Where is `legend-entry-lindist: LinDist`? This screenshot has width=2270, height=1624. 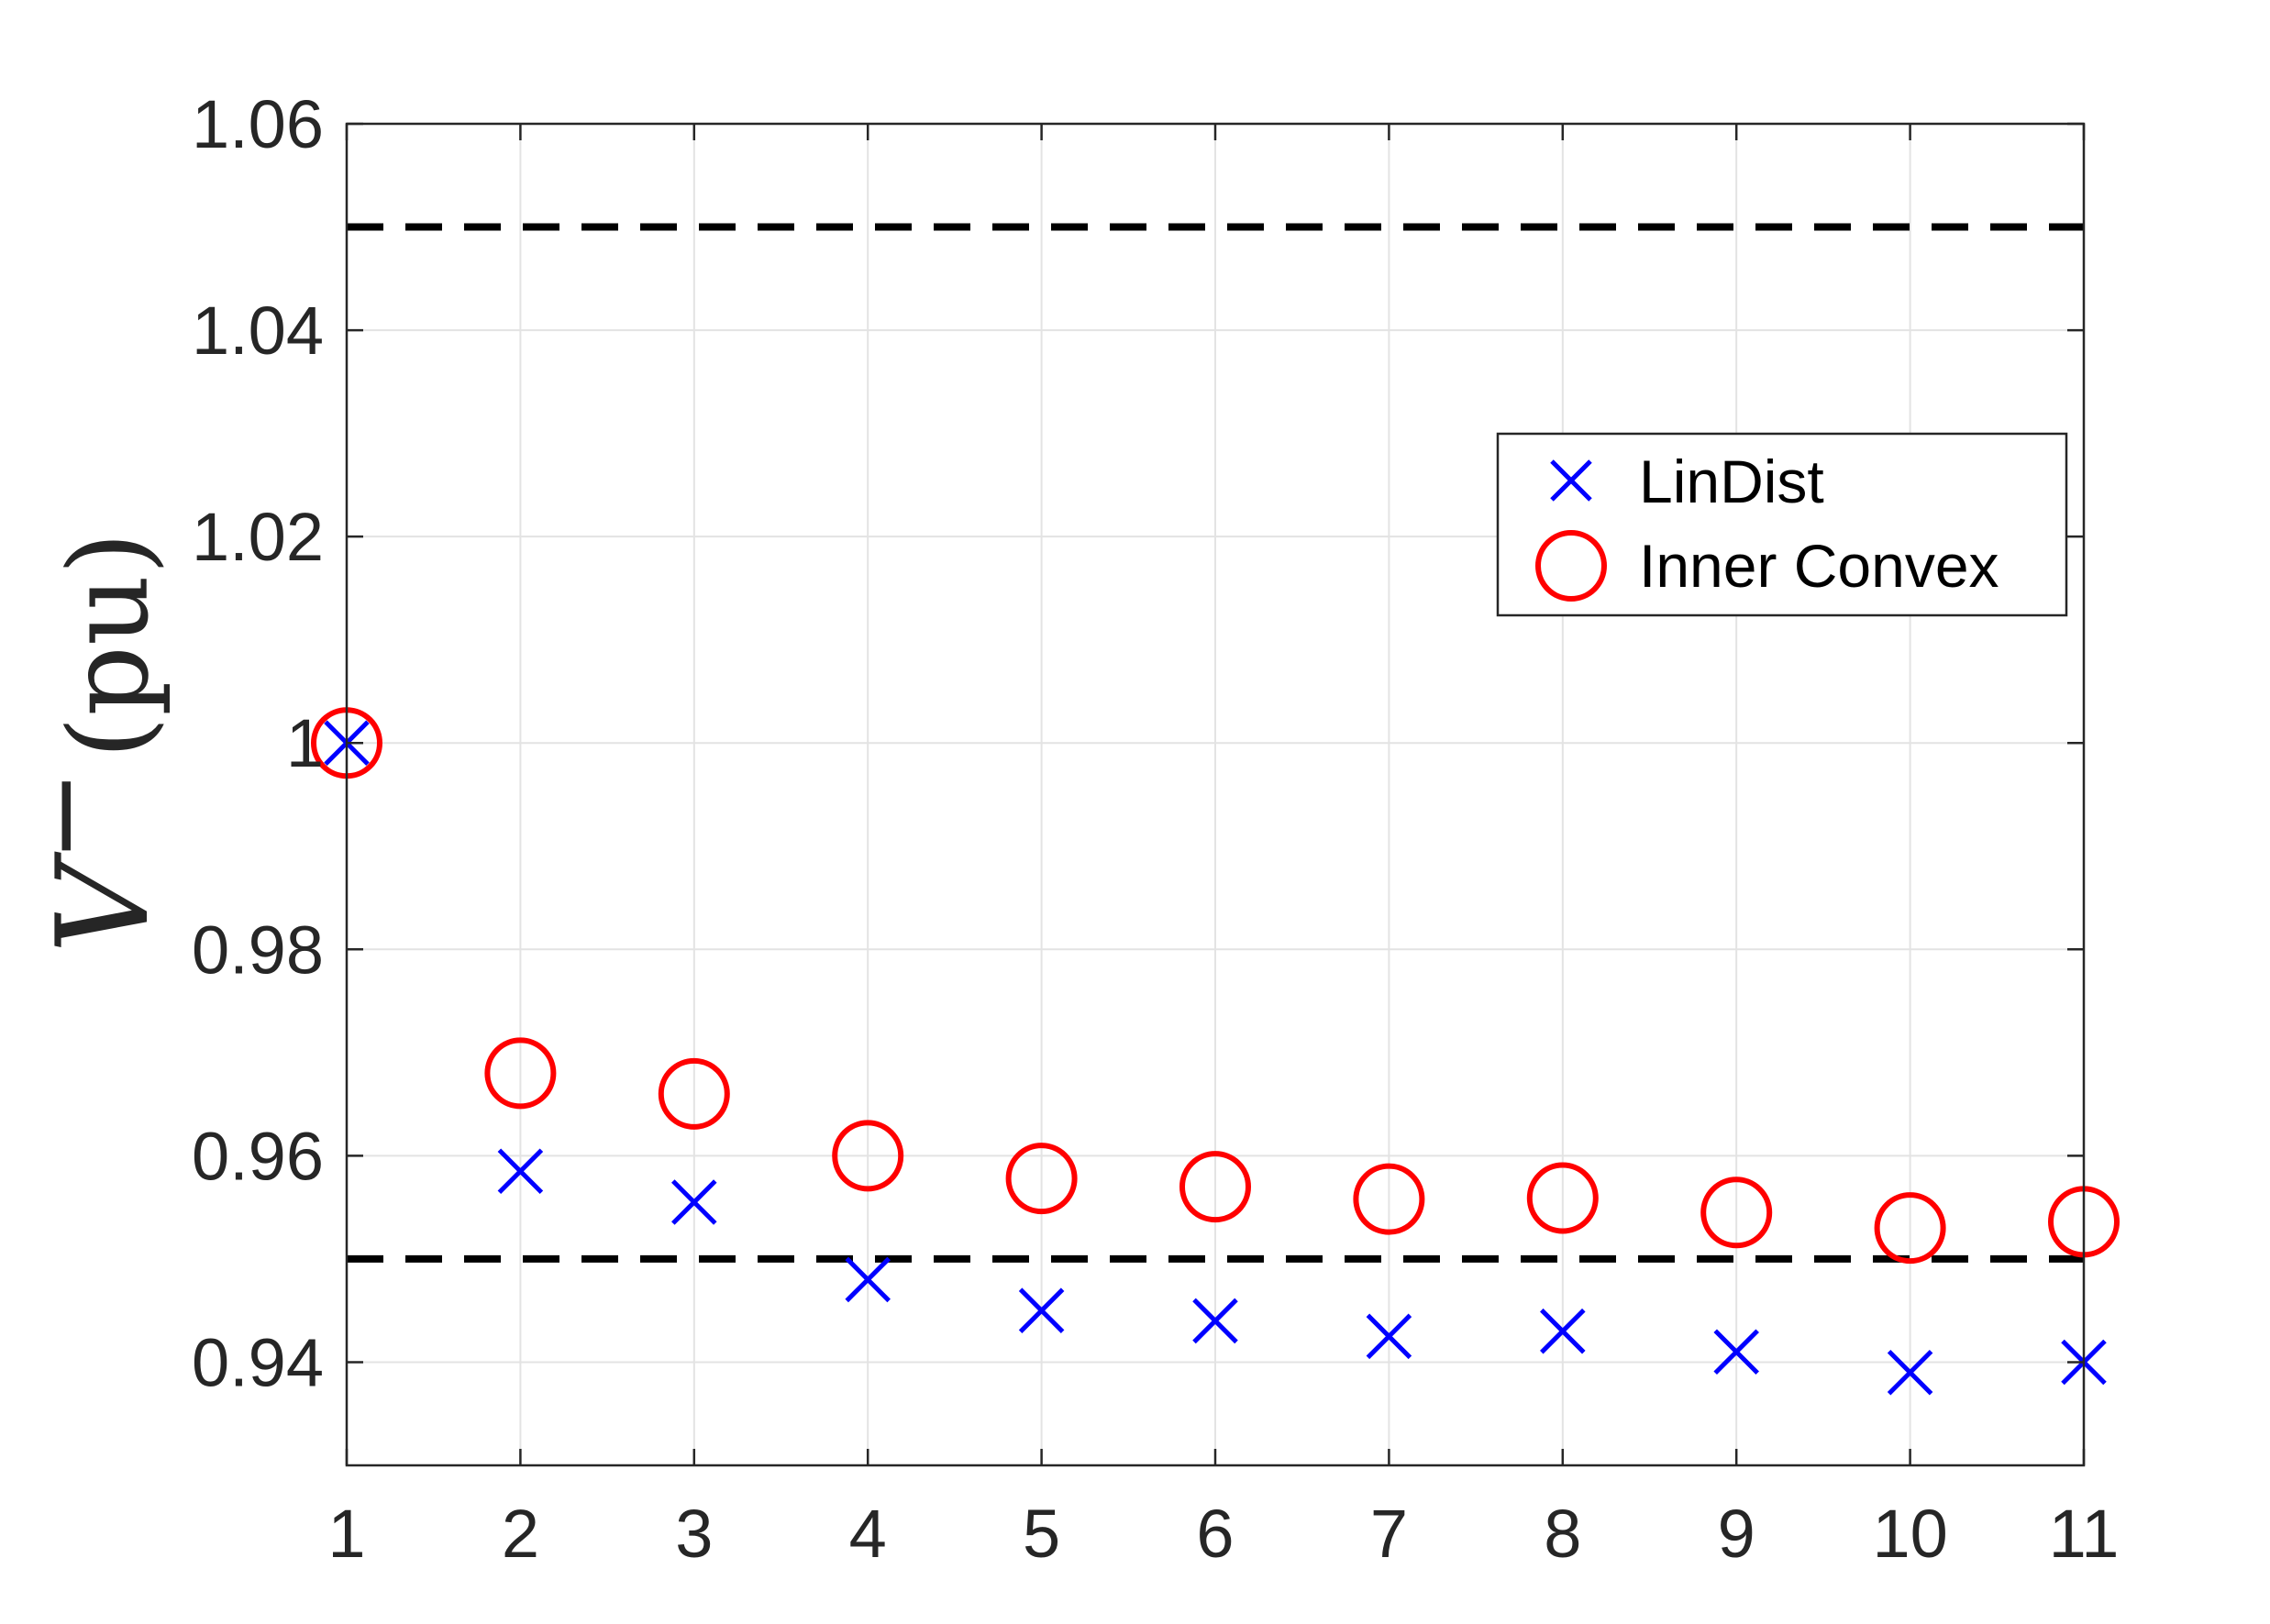 legend-entry-lindist: LinDist is located at coordinates (1687, 481).